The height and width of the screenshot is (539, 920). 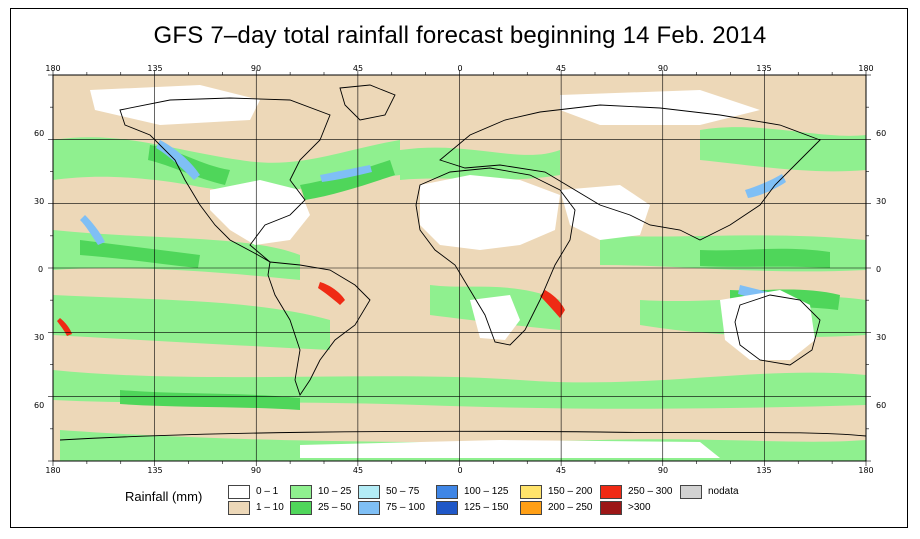 I want to click on extreme-rain-areas, so click(x=311, y=309).